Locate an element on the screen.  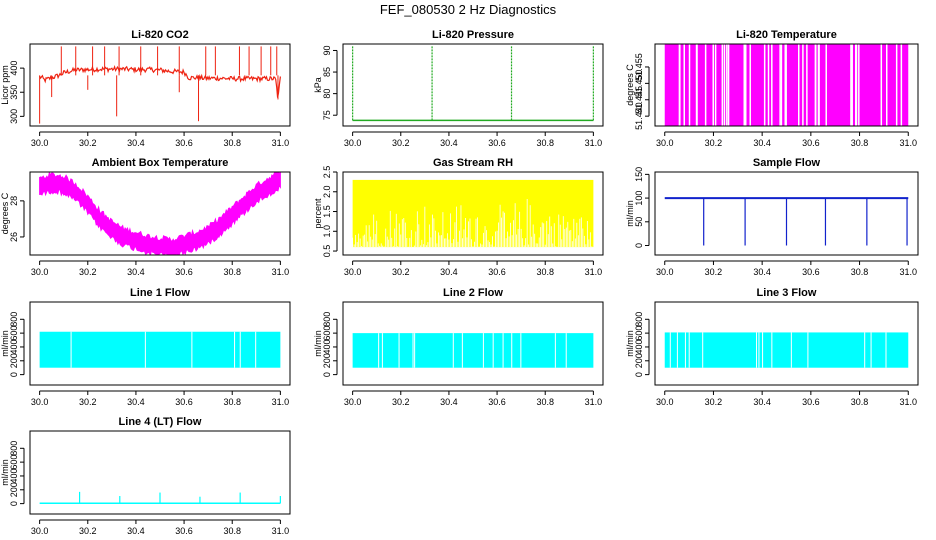
page-title: FEF_080530 2 Hz Diagnostics is located at coordinates (468, 9).